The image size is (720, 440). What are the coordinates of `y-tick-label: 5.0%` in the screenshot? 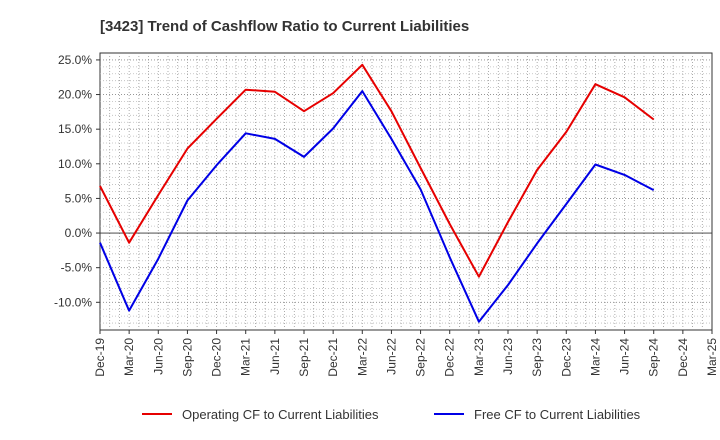 It's located at (79, 198).